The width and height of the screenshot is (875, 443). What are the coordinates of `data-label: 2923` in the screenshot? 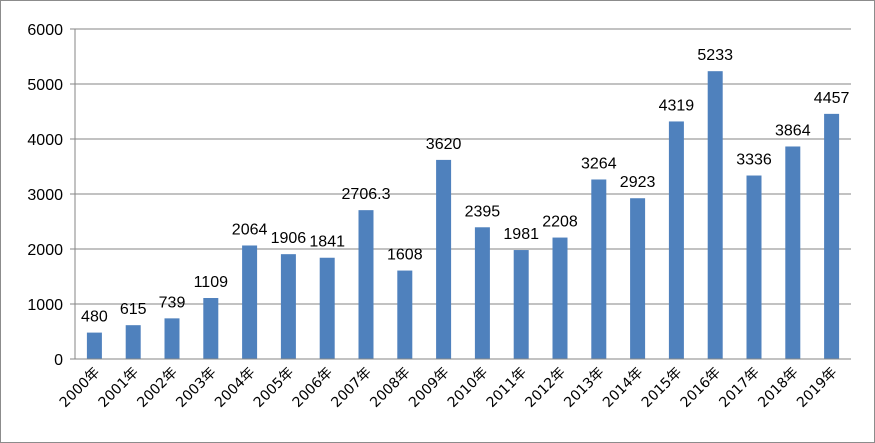 It's located at (638, 182).